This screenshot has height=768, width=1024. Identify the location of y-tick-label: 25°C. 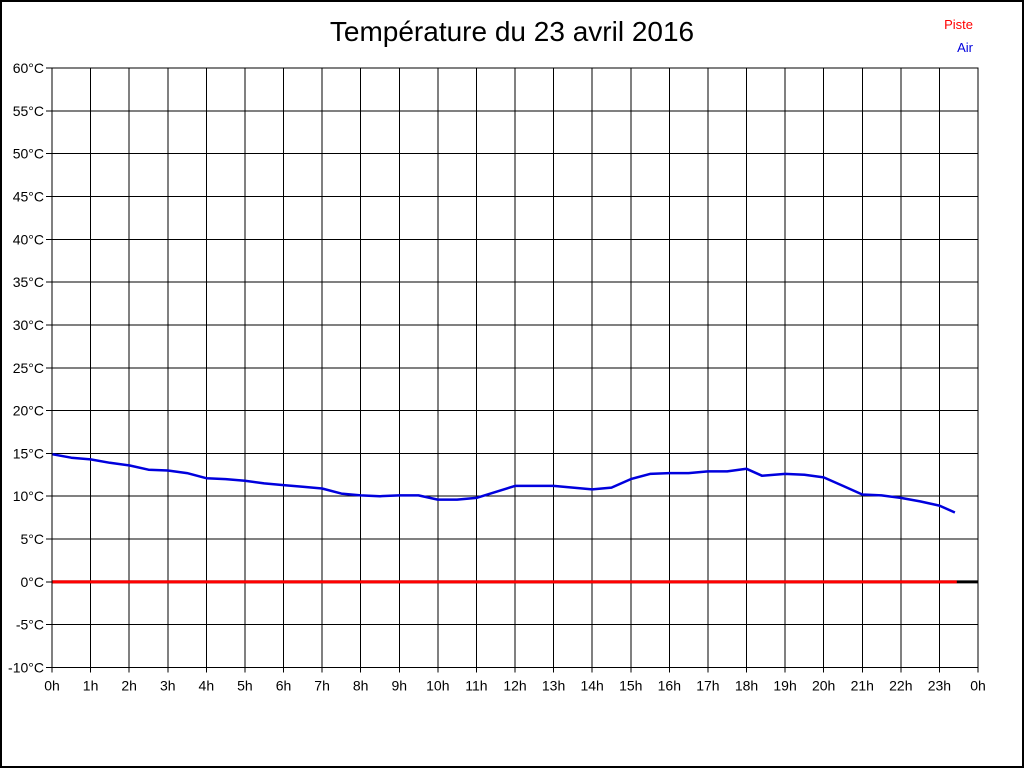
(28, 368).